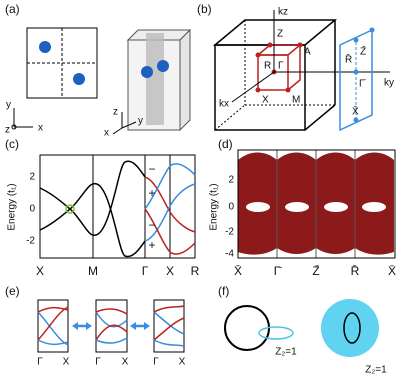 This screenshot has width=399, height=379. What do you see at coordinates (12, 291) in the screenshot?
I see `panel-label: (e)` at bounding box center [12, 291].